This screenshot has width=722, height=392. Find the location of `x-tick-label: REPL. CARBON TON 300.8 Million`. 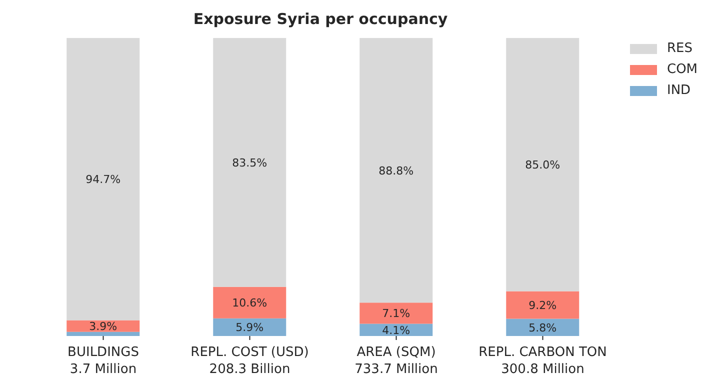

x-tick-label: REPL. CARBON TON 300.8 Million is located at coordinates (542, 361).